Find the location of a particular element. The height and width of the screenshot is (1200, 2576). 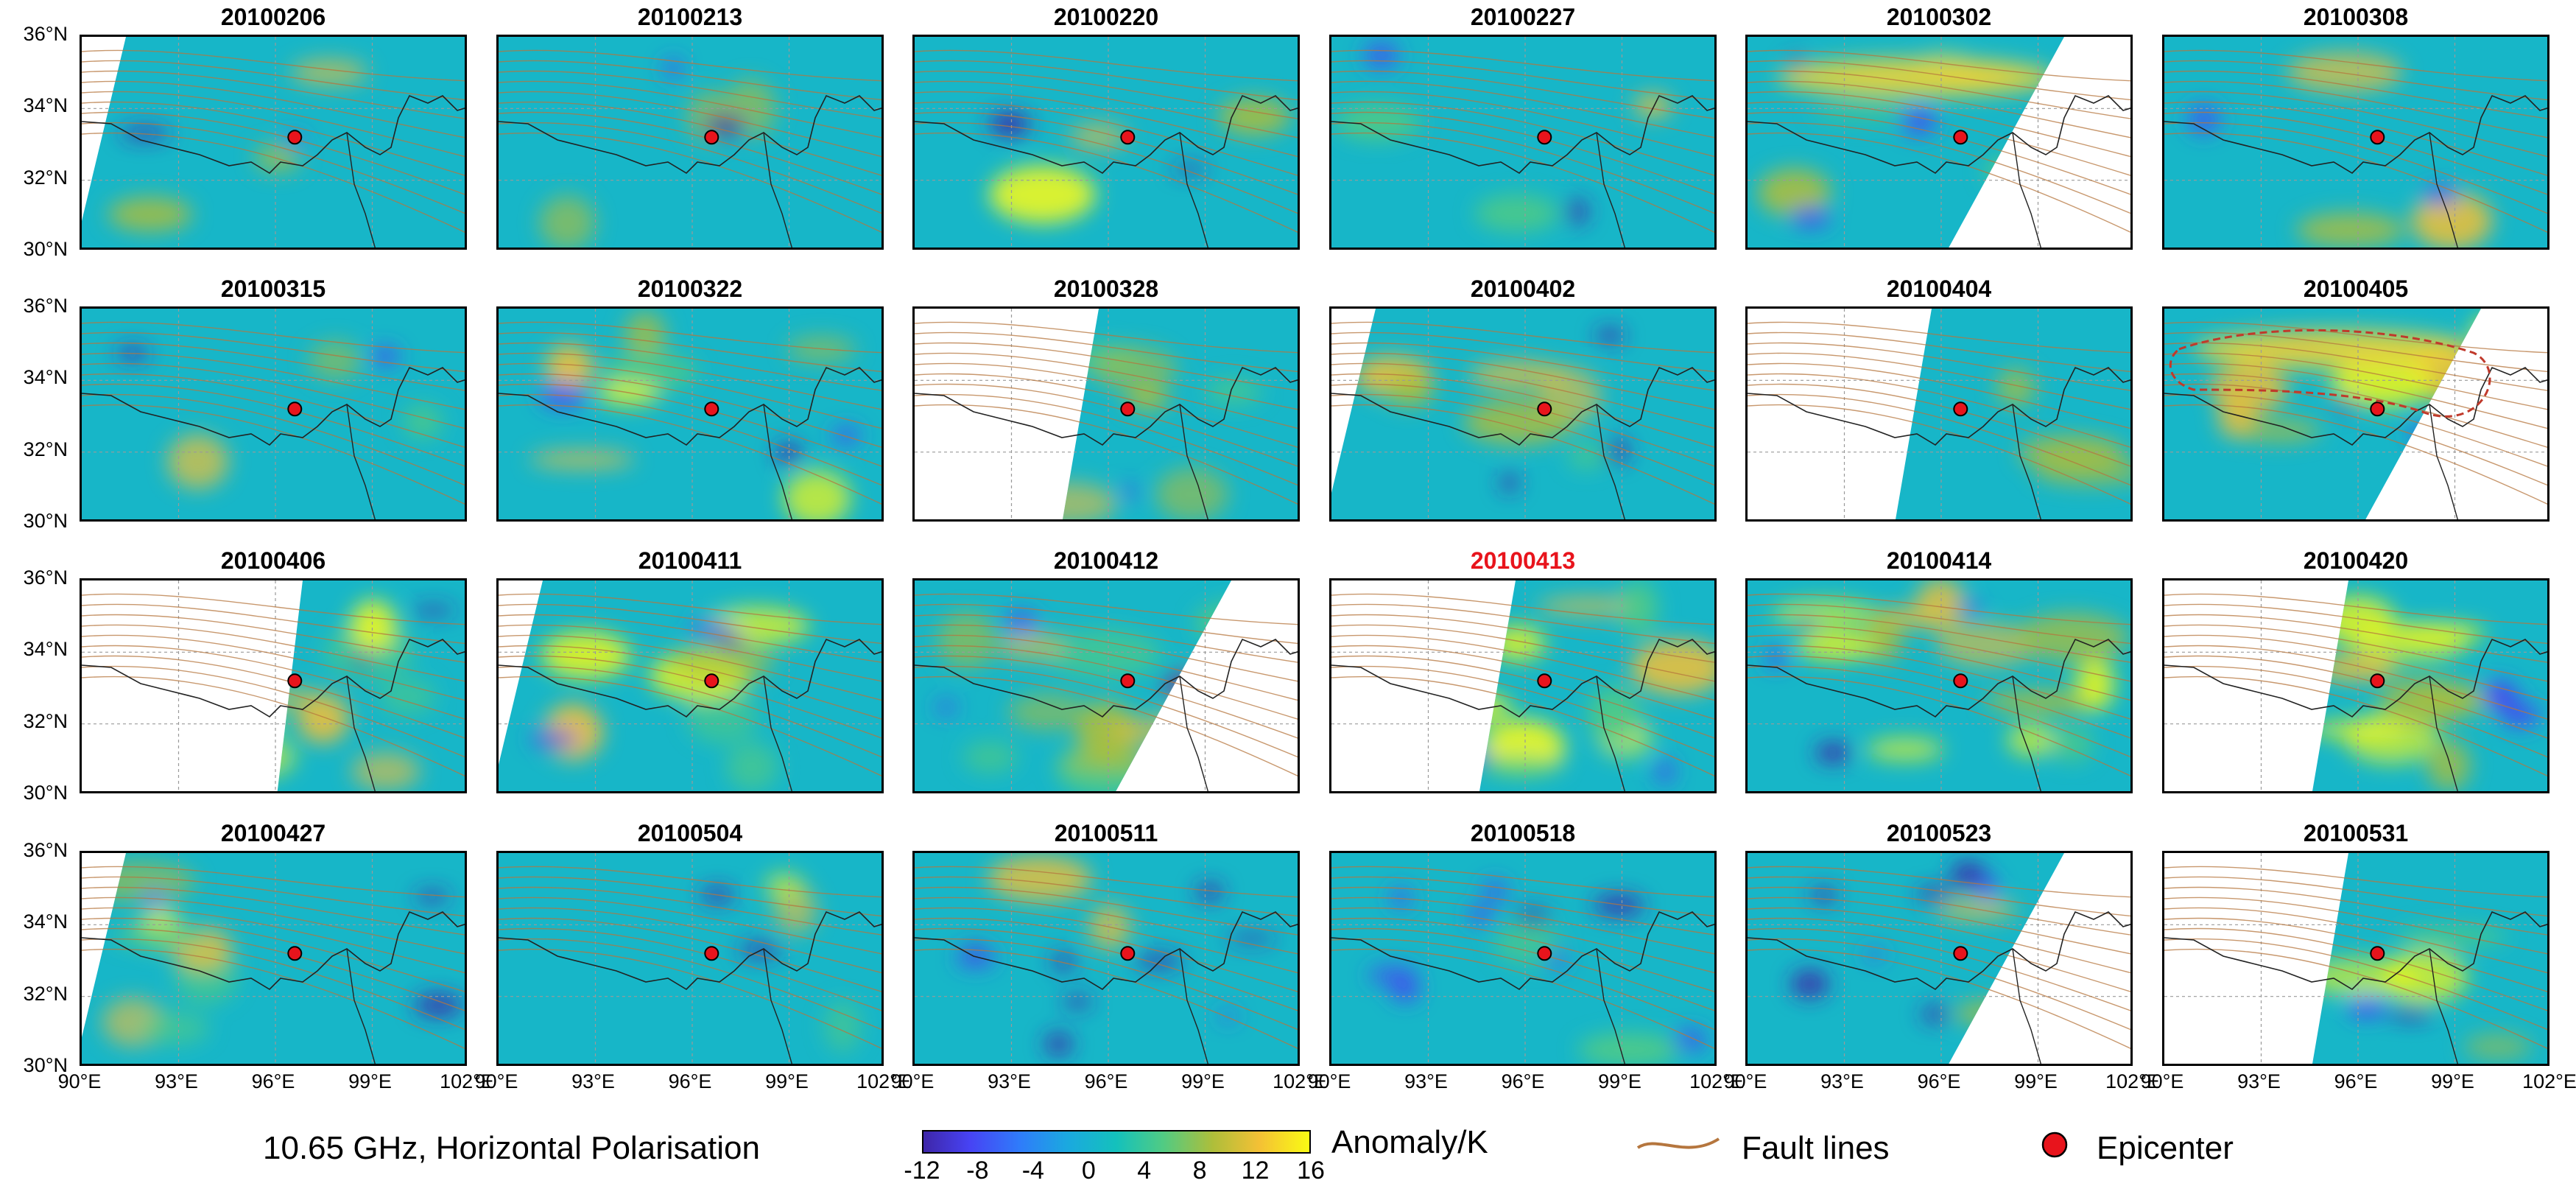

panel-title-20100511: 20100511 is located at coordinates (1106, 833).